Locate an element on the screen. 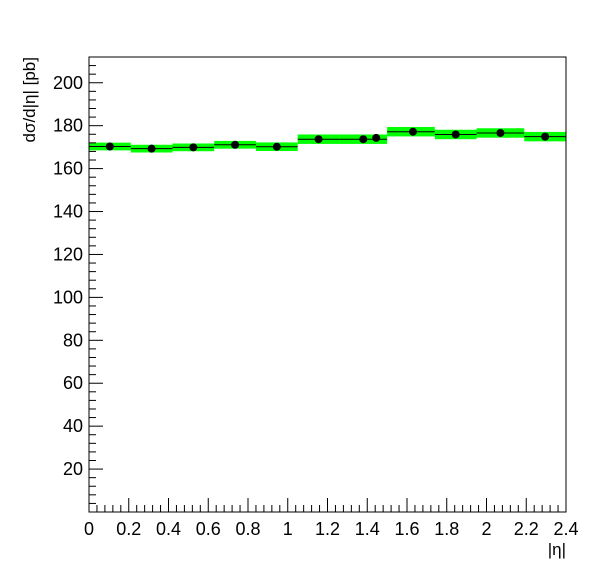  y-tick-label: 60 is located at coordinates (73, 383).